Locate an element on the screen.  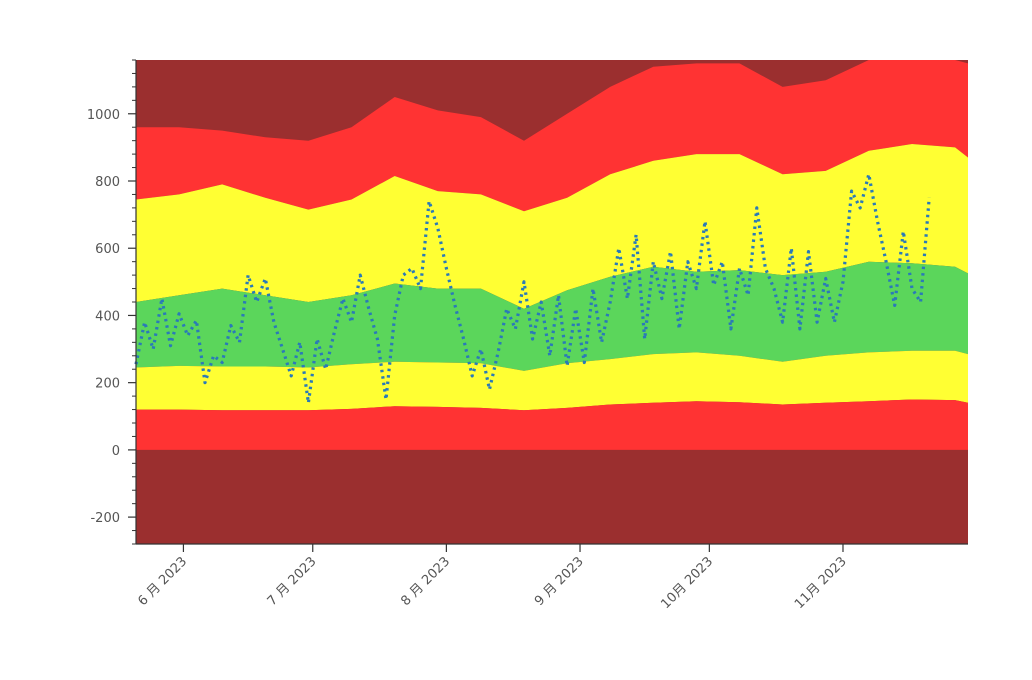
band-yellow-lower is located at coordinates (552, 380).